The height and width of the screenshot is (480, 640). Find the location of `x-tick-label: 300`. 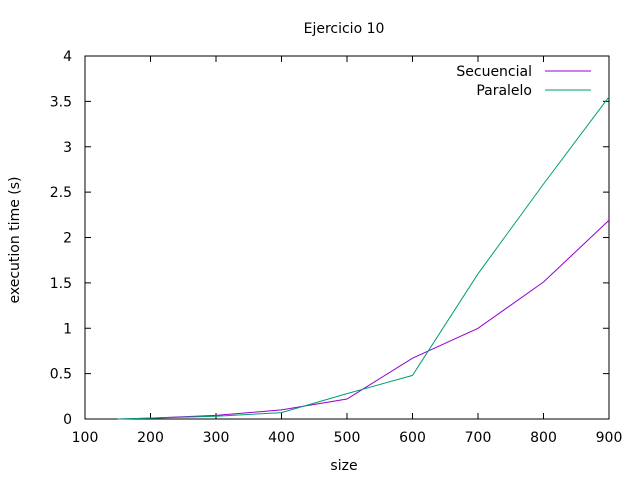

x-tick-label: 300 is located at coordinates (216, 438).